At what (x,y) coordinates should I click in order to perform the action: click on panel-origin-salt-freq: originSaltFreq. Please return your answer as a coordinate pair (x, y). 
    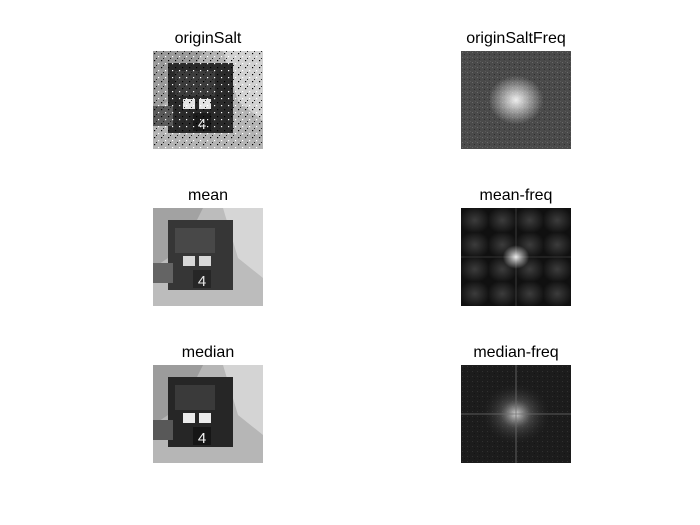
    Looking at the image, I should click on (516, 90).